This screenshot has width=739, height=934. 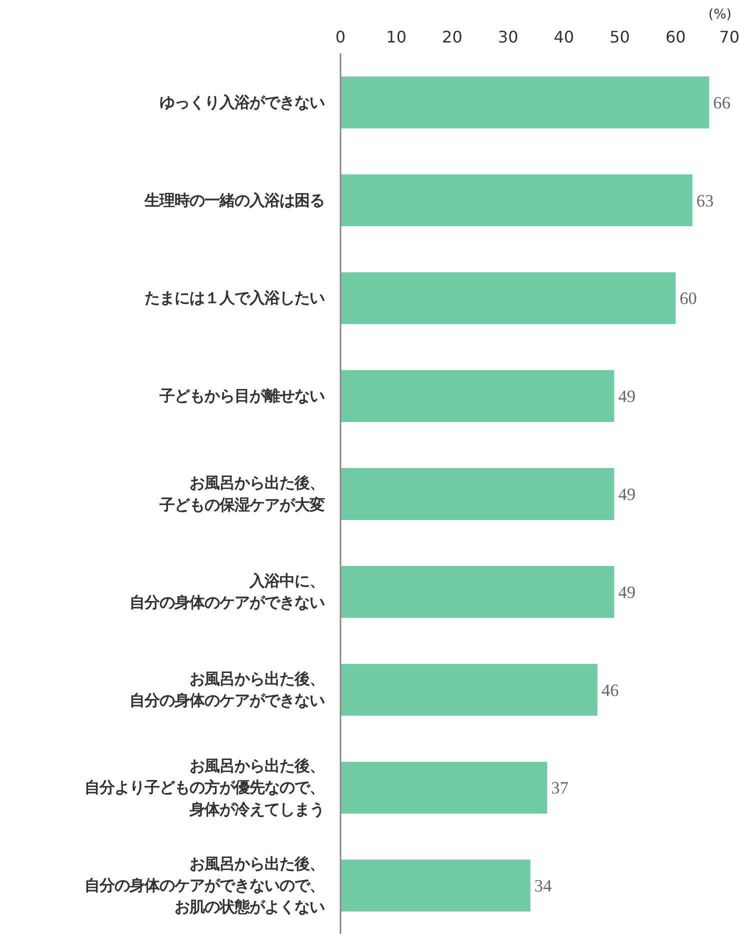 What do you see at coordinates (610, 690) in the screenshot?
I see `data-label: 46` at bounding box center [610, 690].